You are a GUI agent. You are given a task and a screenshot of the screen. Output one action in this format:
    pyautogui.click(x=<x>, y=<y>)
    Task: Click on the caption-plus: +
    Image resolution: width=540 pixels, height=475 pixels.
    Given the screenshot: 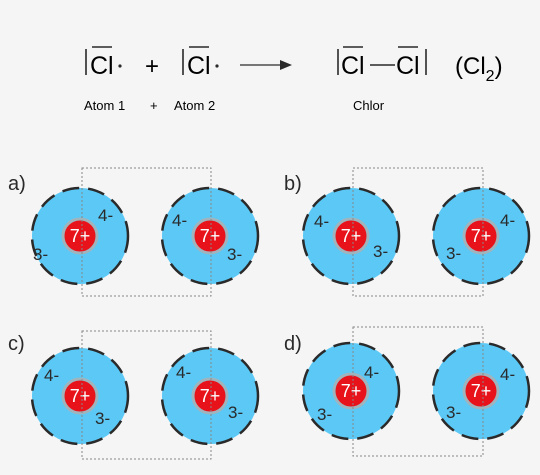 What is the action you would take?
    pyautogui.click(x=154, y=105)
    